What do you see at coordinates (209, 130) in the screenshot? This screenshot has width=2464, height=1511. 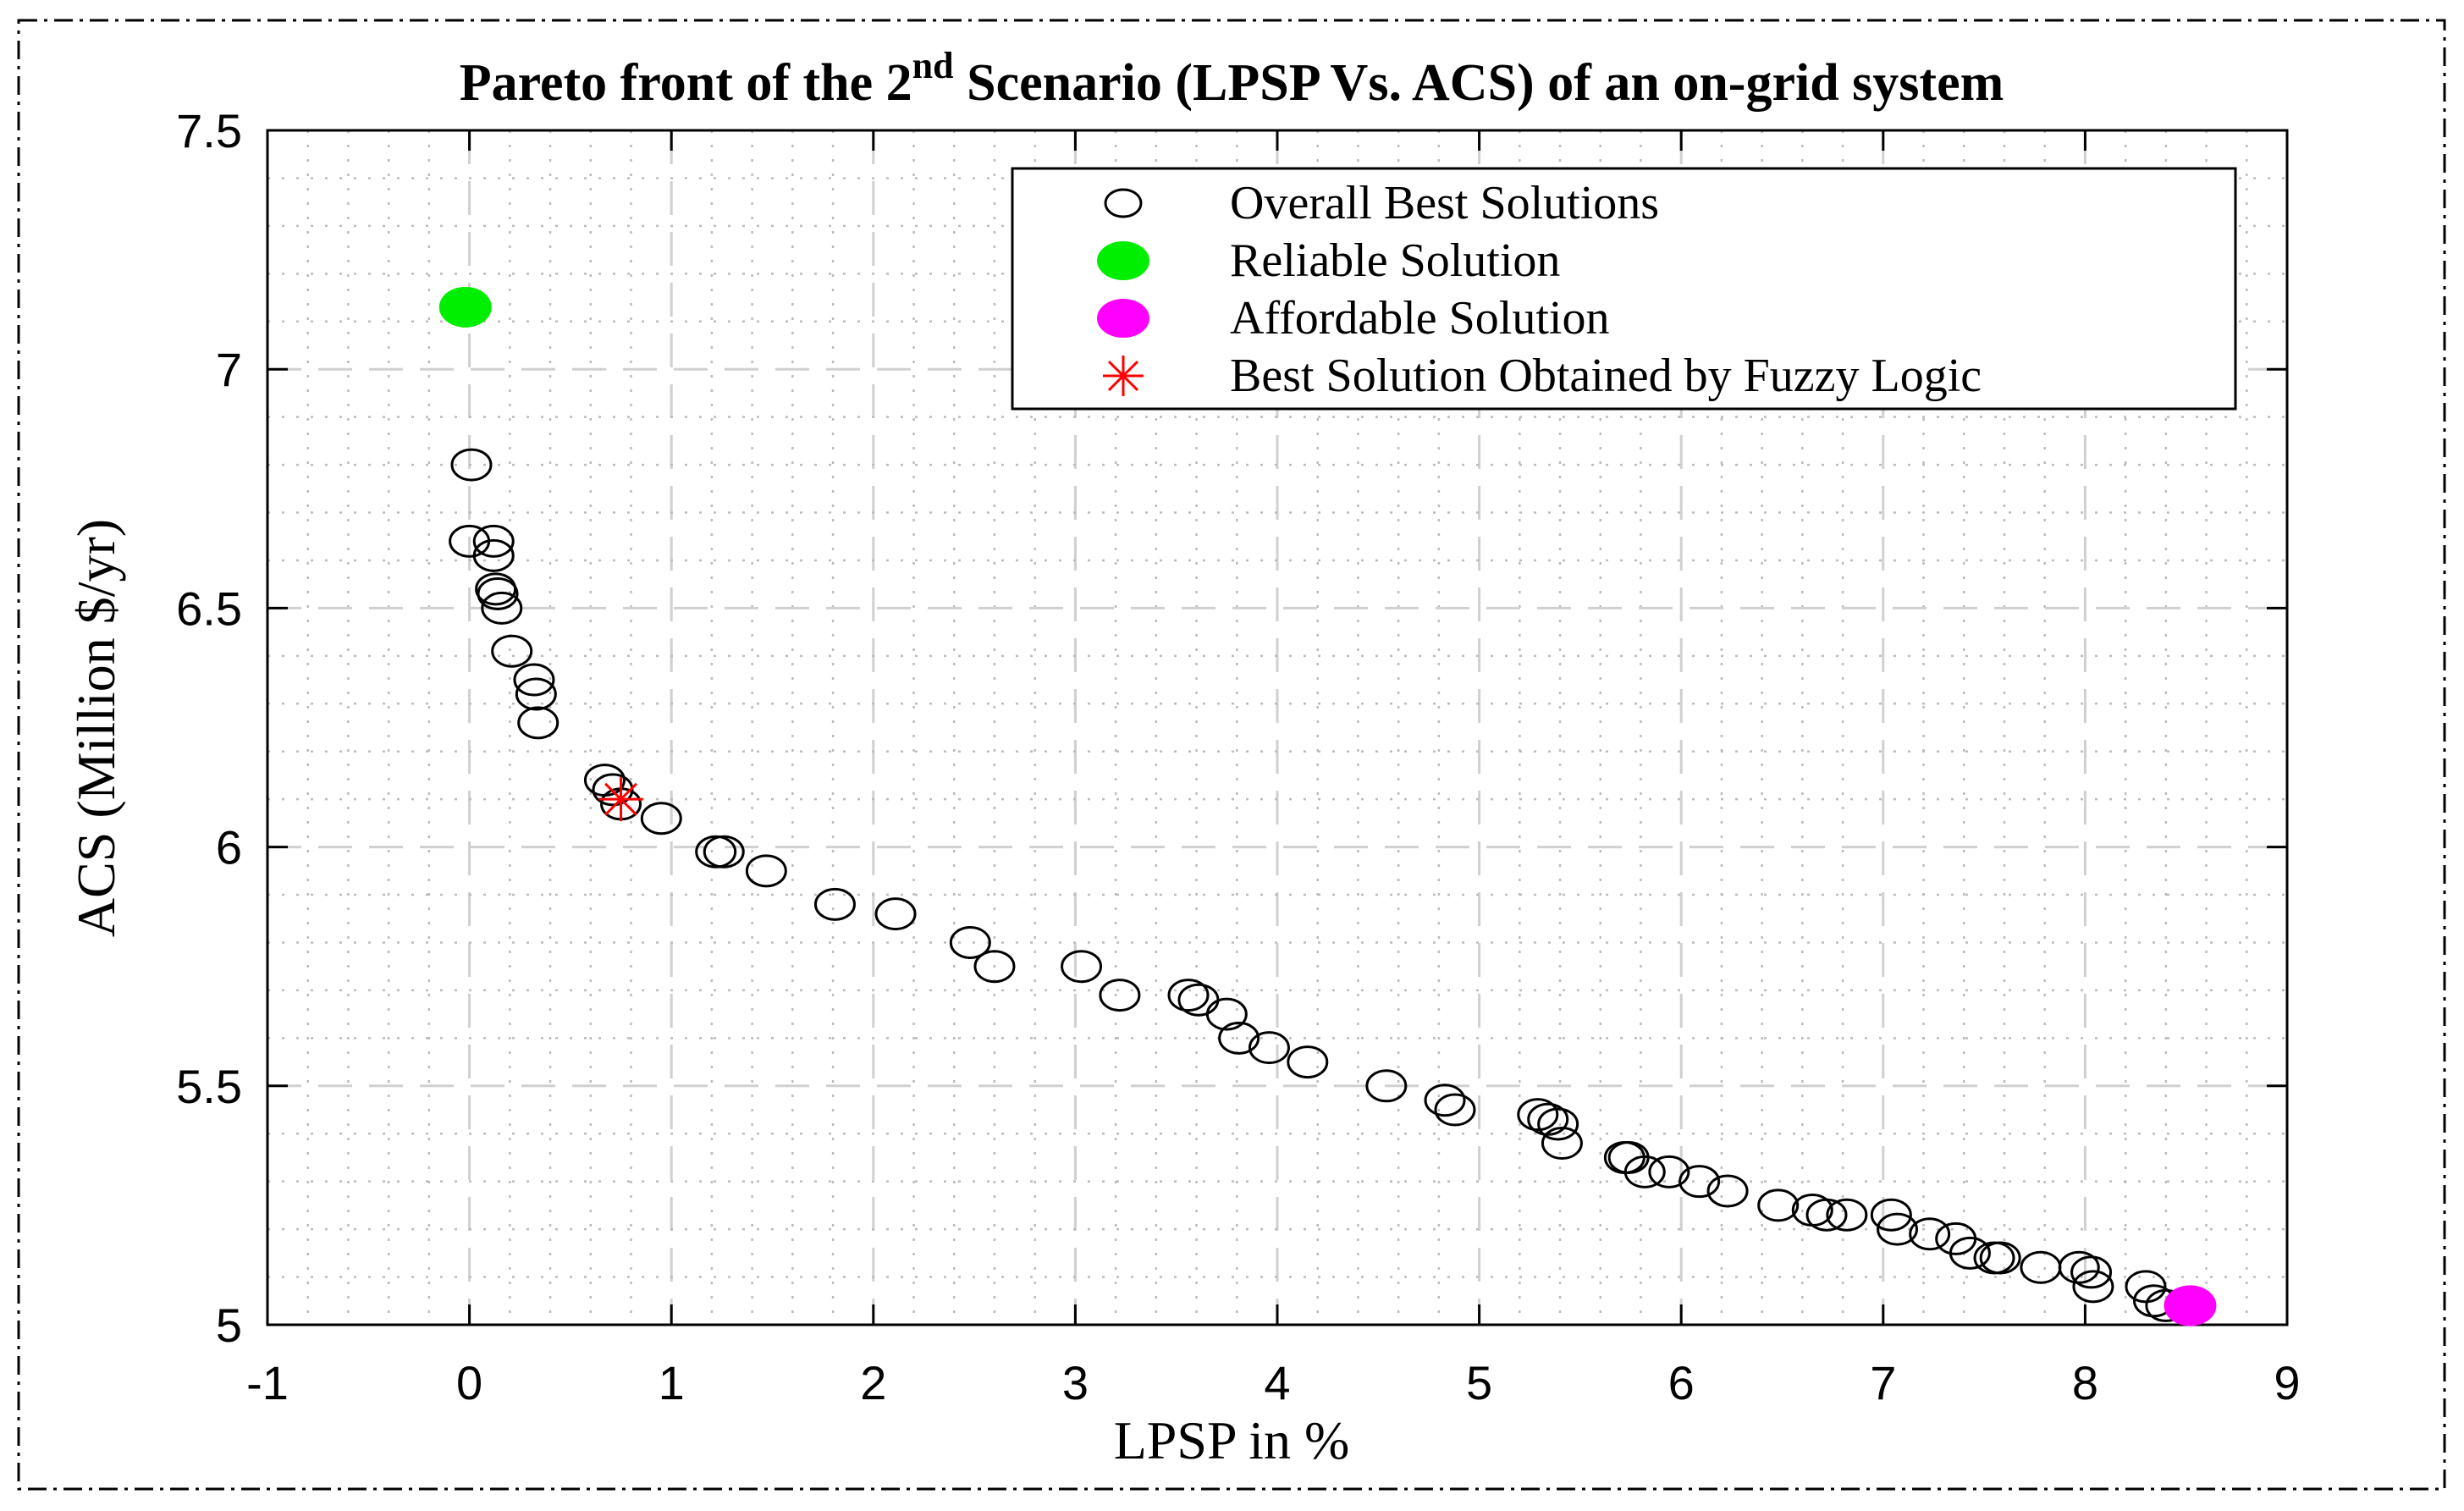 I see `y-tick-label: 7.5` at bounding box center [209, 130].